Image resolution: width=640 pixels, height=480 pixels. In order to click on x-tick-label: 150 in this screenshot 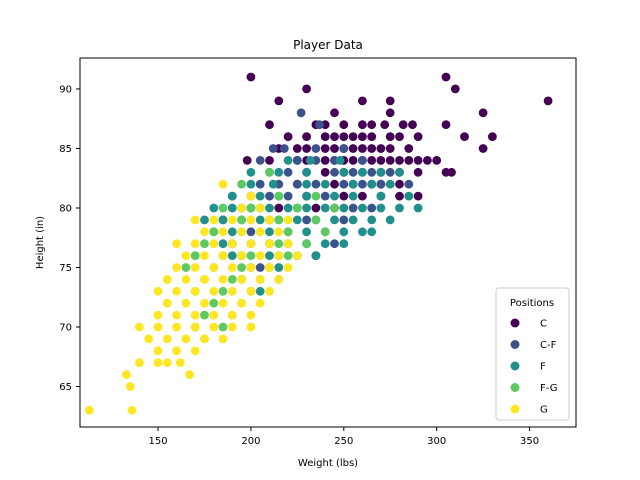, I will do `click(157, 441)`.